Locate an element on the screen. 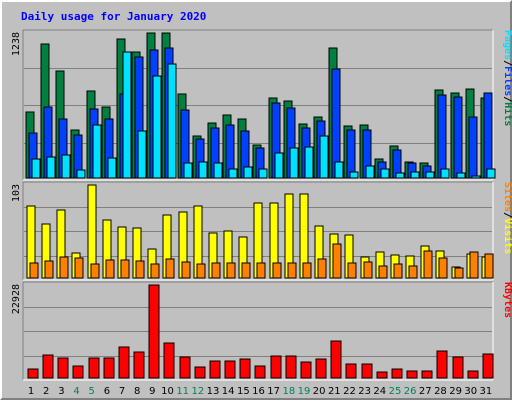  x-tick-label-day-4: 4 is located at coordinates (76, 391).